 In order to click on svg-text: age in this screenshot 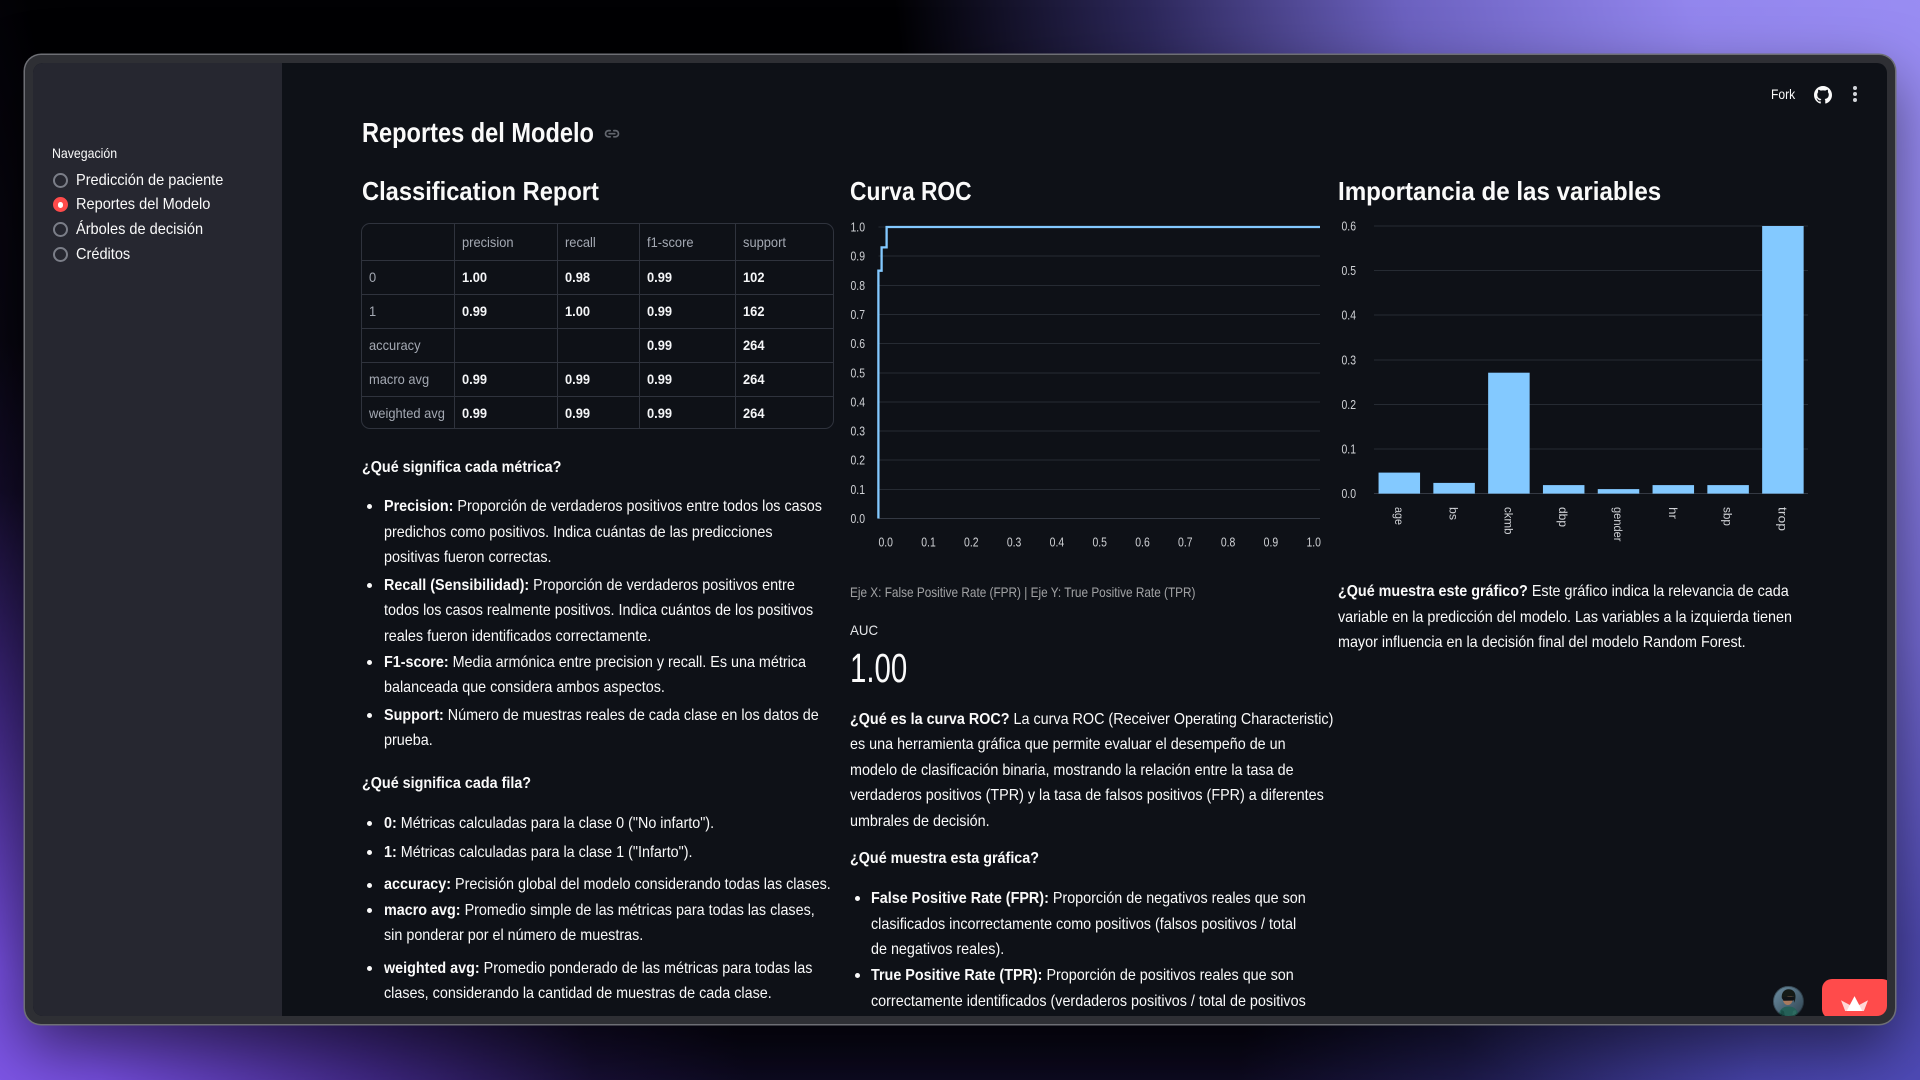, I will do `click(1399, 516)`.